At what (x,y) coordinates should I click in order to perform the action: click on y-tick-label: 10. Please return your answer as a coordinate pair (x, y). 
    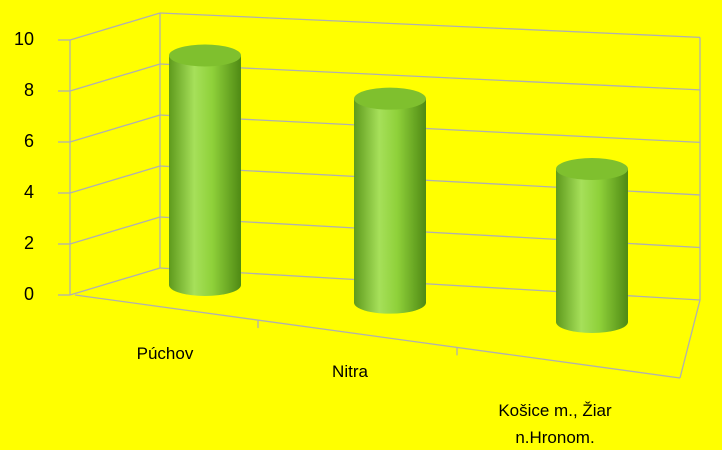
    Looking at the image, I should click on (24, 39).